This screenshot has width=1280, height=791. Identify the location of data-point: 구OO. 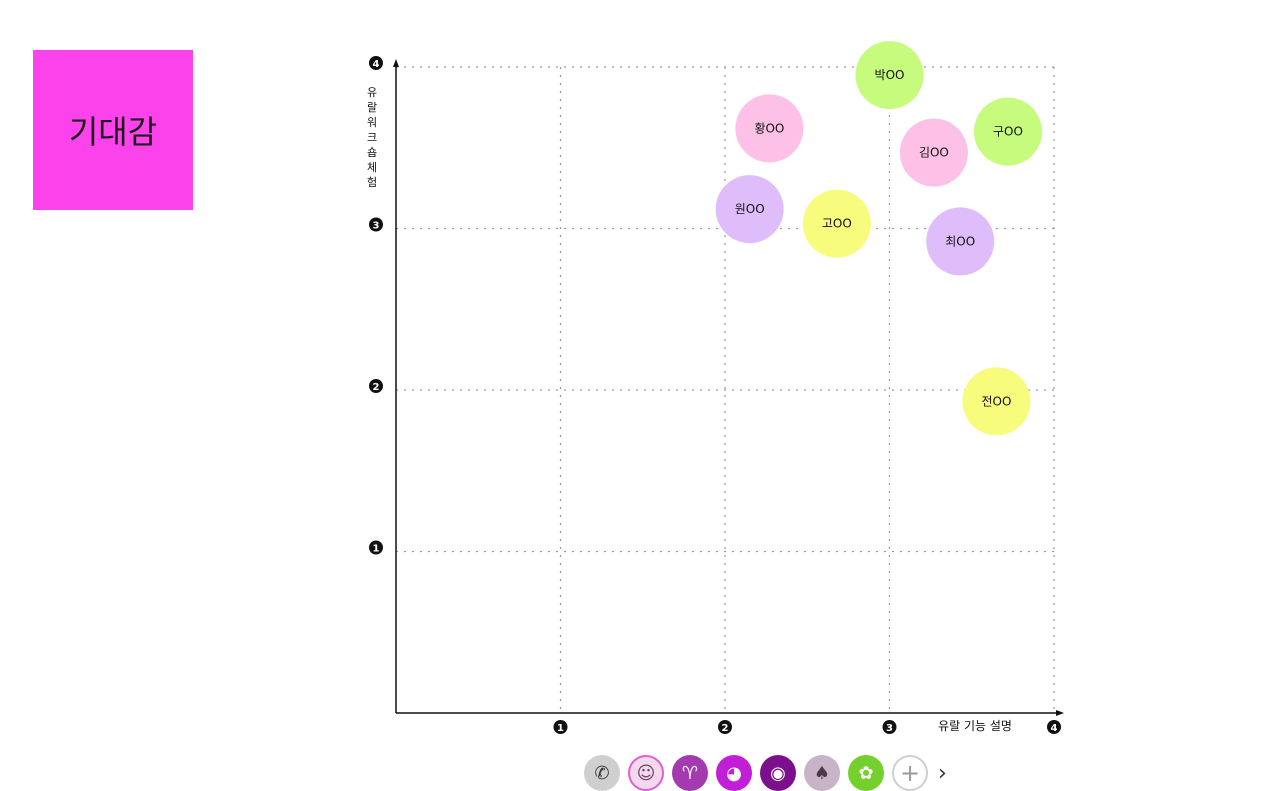
(1007, 131).